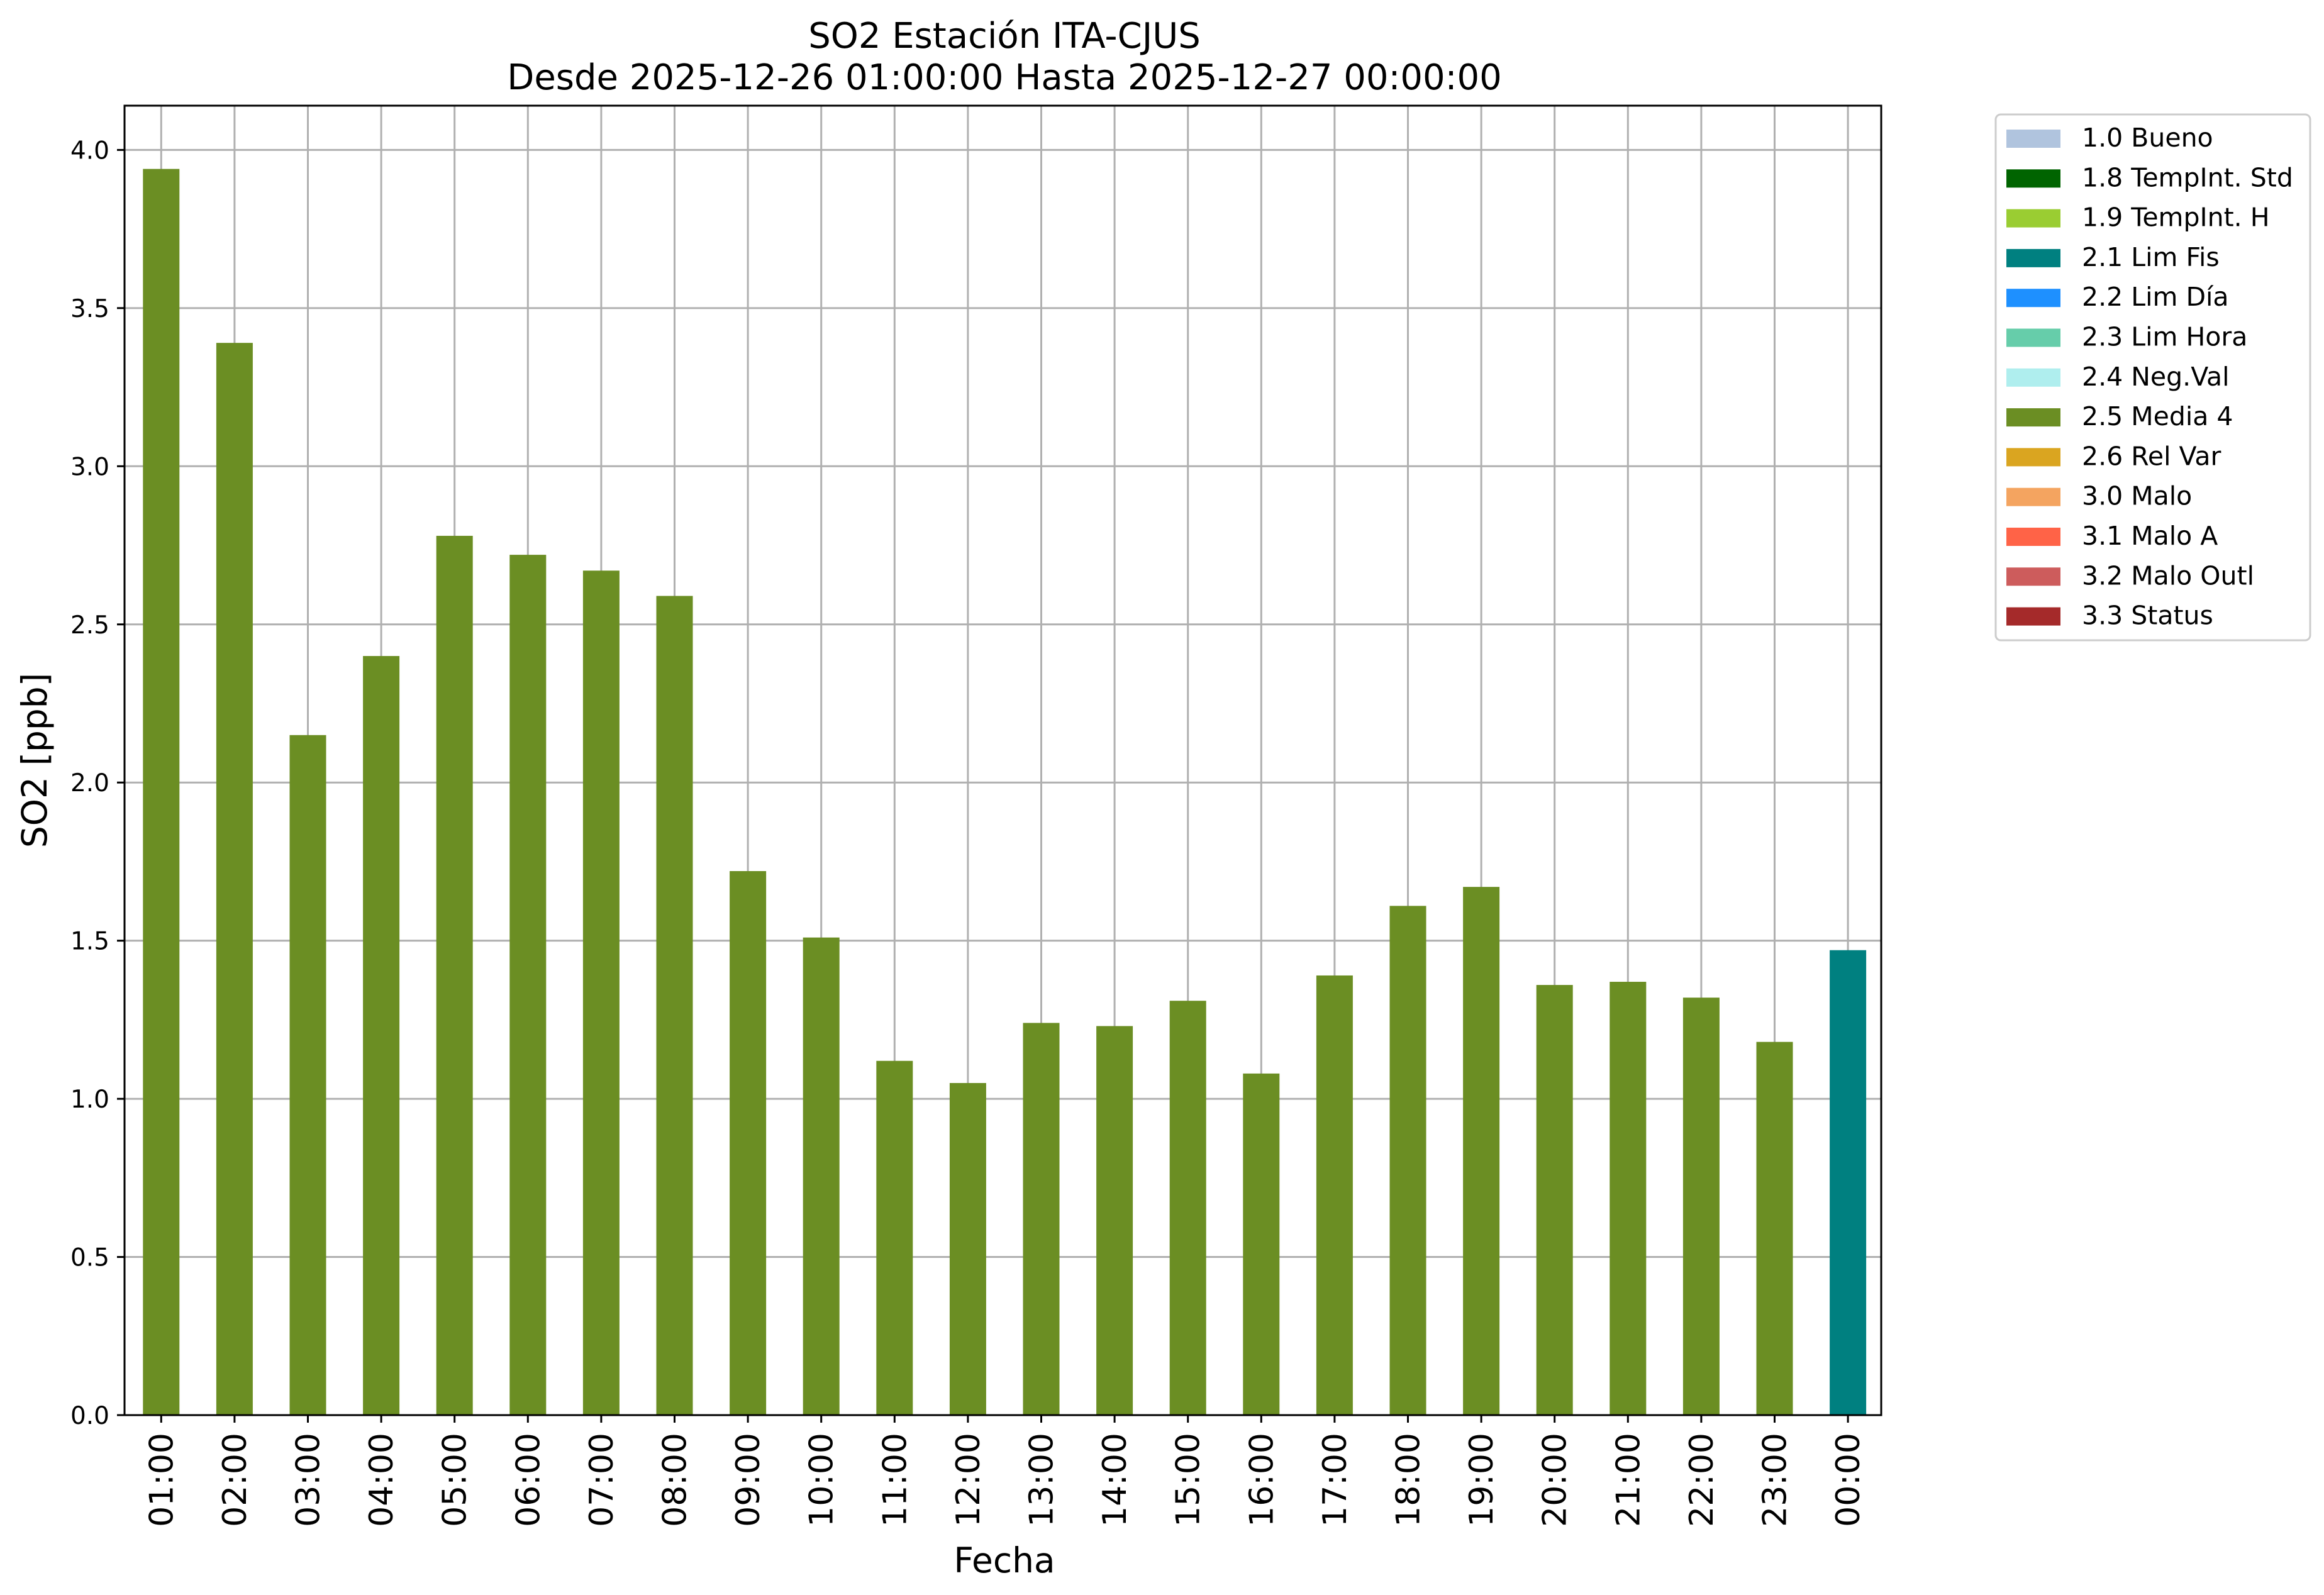 The height and width of the screenshot is (1595, 2324). I want to click on x-tick-label: 21:00, so click(1628, 1480).